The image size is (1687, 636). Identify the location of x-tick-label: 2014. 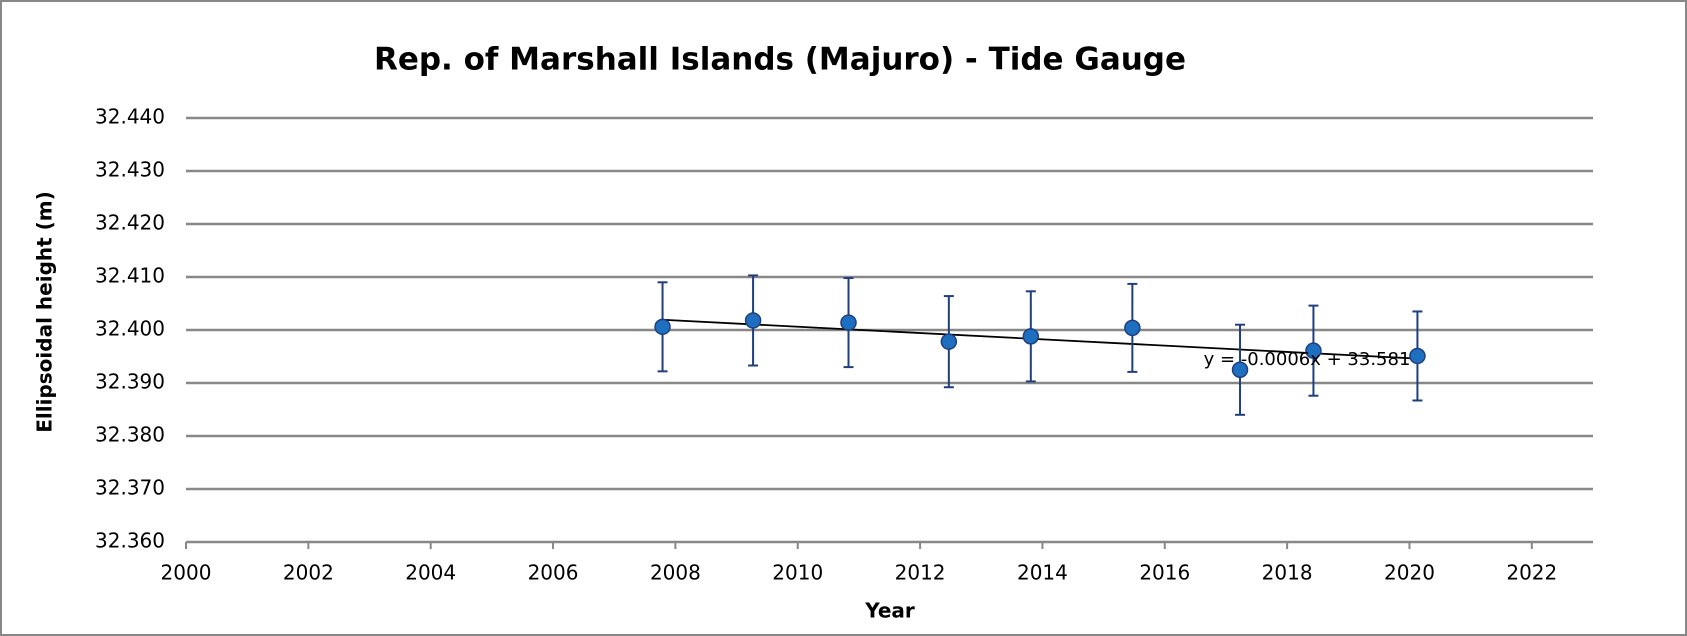
(1042, 573).